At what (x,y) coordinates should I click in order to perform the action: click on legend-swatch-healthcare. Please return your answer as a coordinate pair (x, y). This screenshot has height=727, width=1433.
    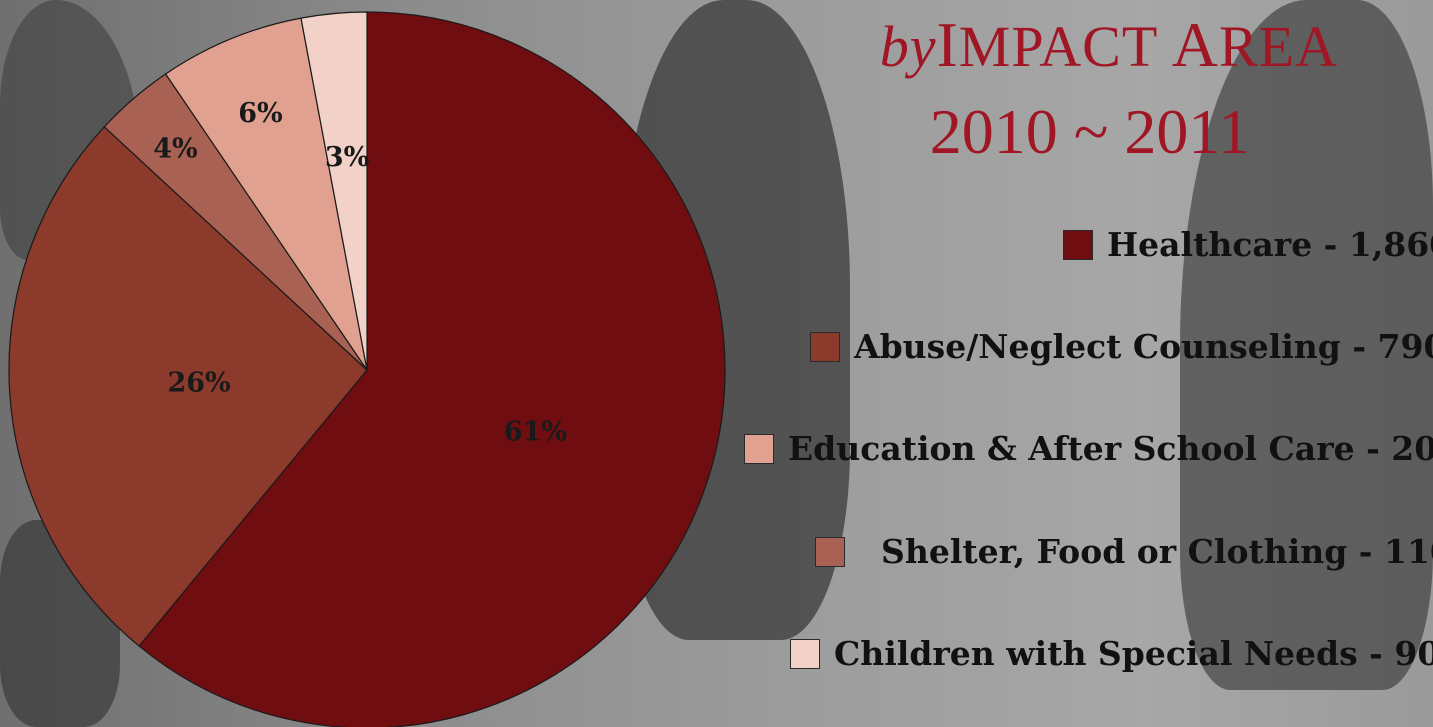
    Looking at the image, I should click on (1078, 244).